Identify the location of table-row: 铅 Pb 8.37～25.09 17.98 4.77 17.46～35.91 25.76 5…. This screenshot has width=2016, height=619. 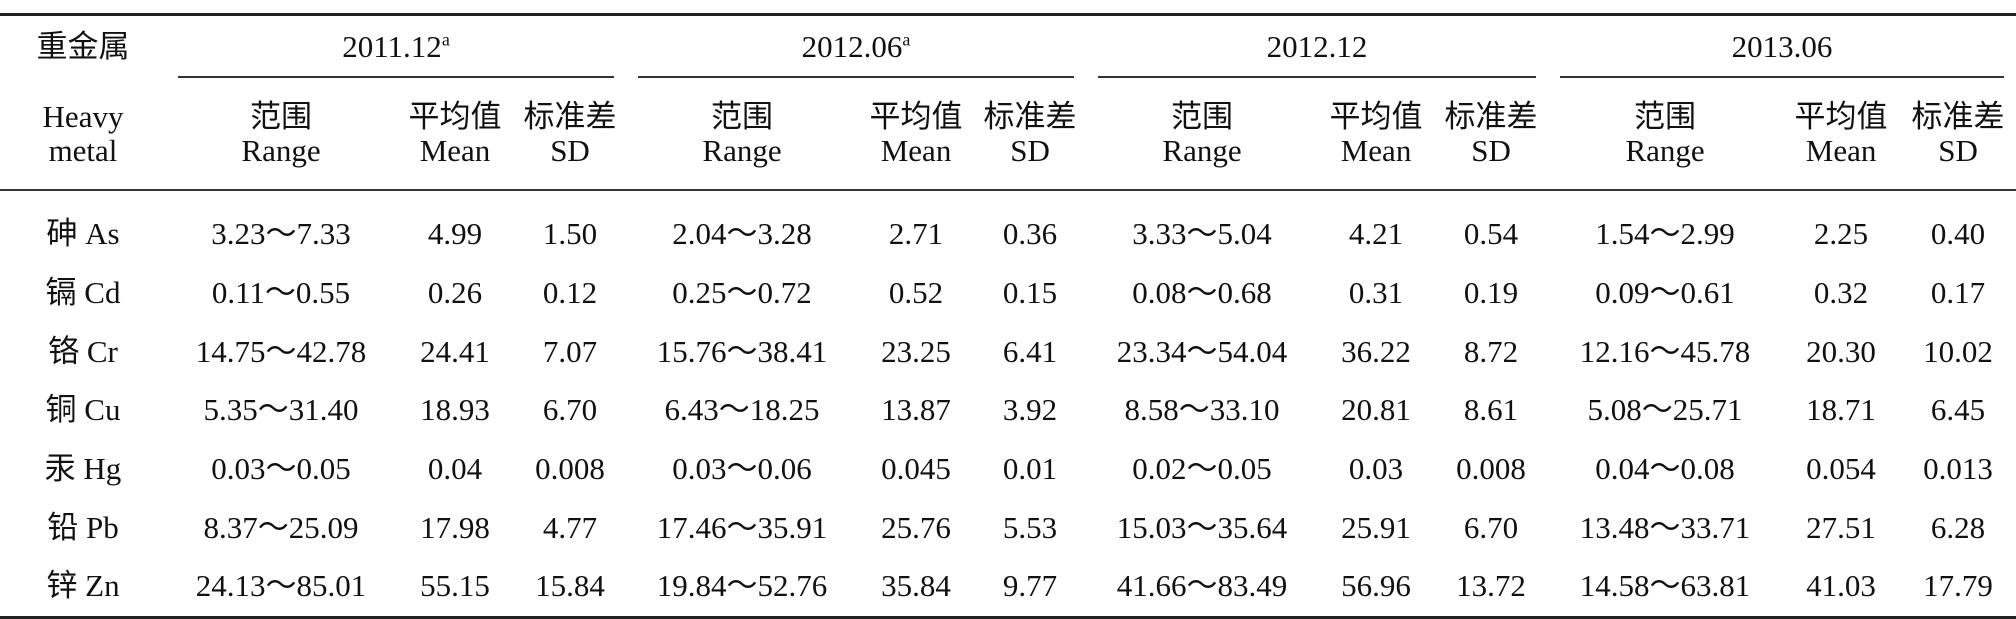
(1008, 527).